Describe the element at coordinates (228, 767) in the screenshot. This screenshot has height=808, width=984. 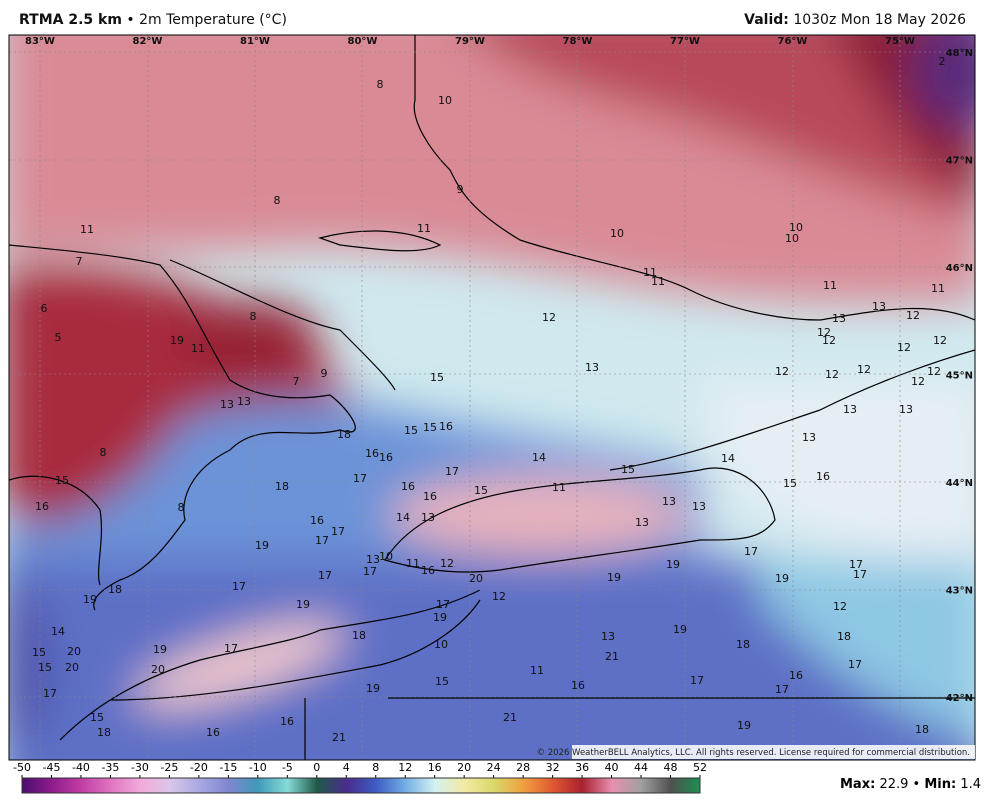
I see `colorbar-tick-label: -15` at that location.